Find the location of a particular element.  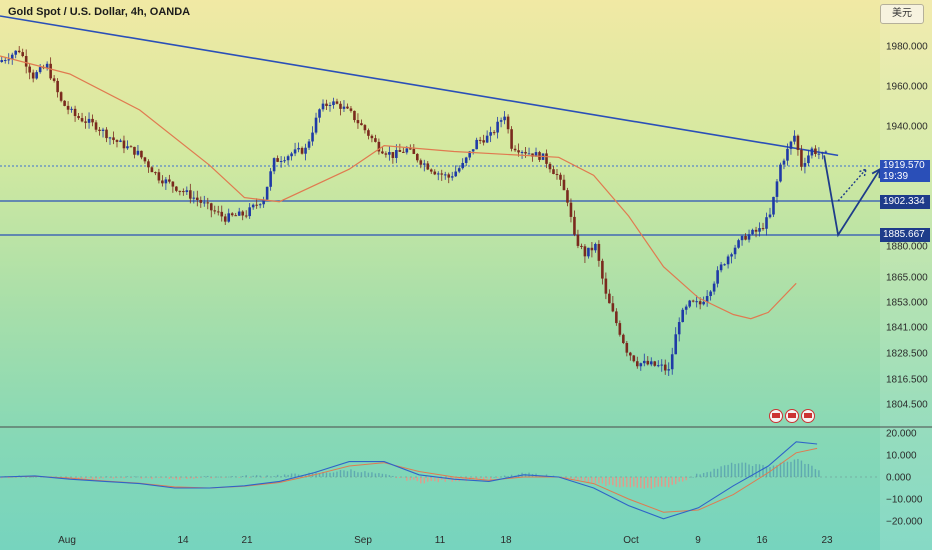

price-tick-label: 1841.000 is located at coordinates (907, 328).